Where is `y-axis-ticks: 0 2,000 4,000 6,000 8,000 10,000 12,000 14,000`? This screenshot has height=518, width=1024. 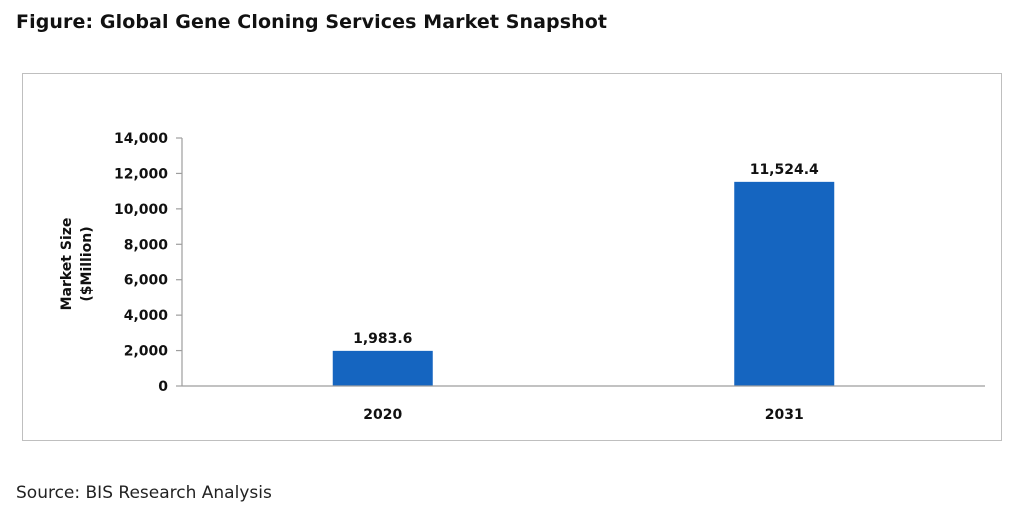
y-axis-ticks: 0 2,000 4,000 6,000 8,000 10,000 12,000 14,000 is located at coordinates (148, 263).